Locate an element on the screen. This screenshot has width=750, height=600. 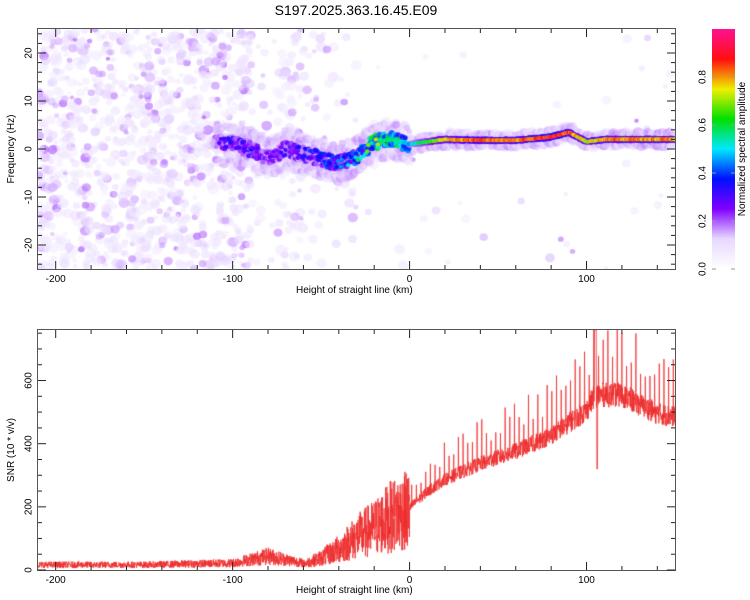
colorbar-tick-label: 0.8 is located at coordinates (703, 77).